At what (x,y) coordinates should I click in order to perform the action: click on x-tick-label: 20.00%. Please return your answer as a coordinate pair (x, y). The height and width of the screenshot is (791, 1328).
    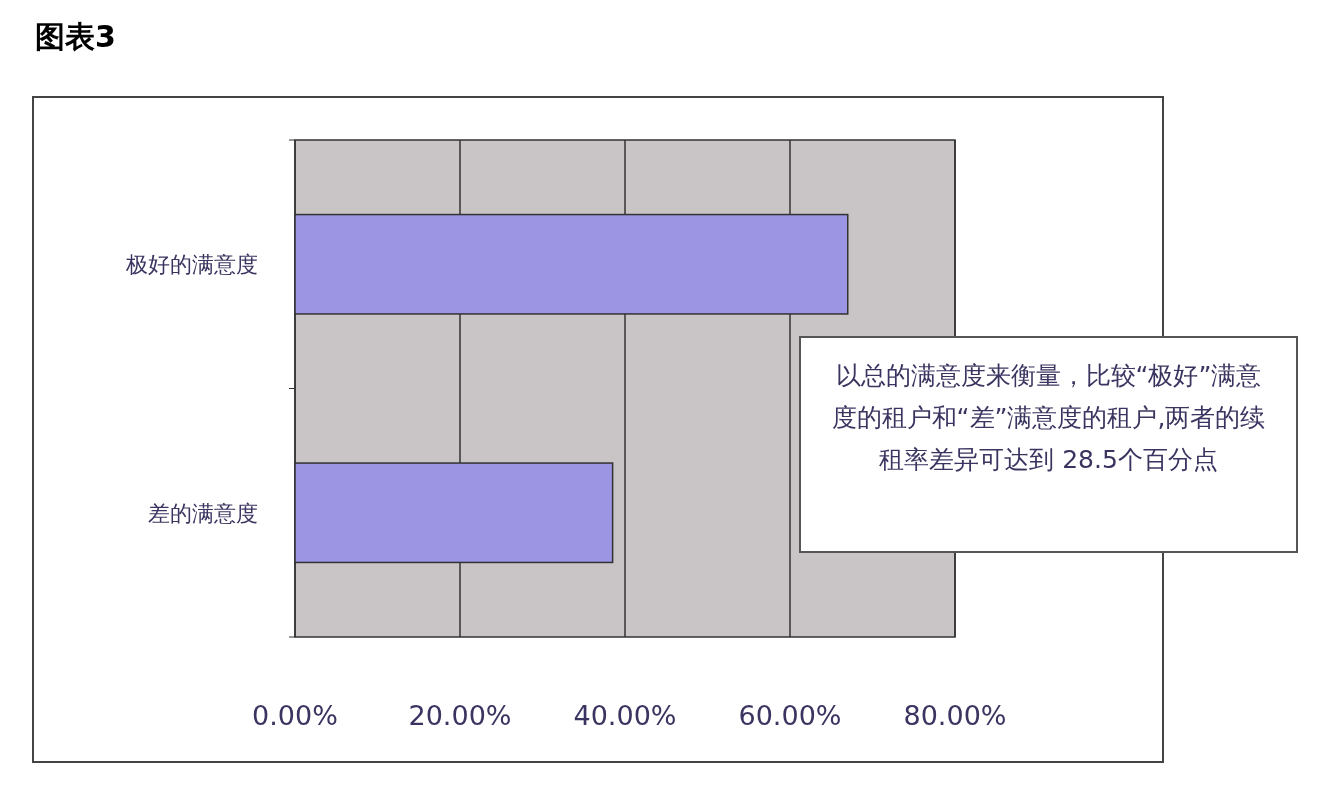
    Looking at the image, I should click on (460, 715).